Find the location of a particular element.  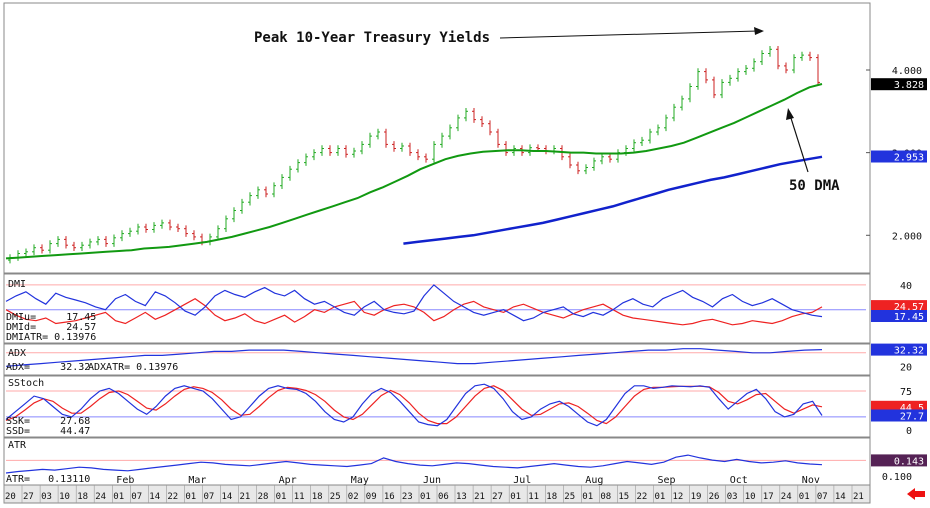

x-day-tick-25: 13 is located at coordinates (461, 497).